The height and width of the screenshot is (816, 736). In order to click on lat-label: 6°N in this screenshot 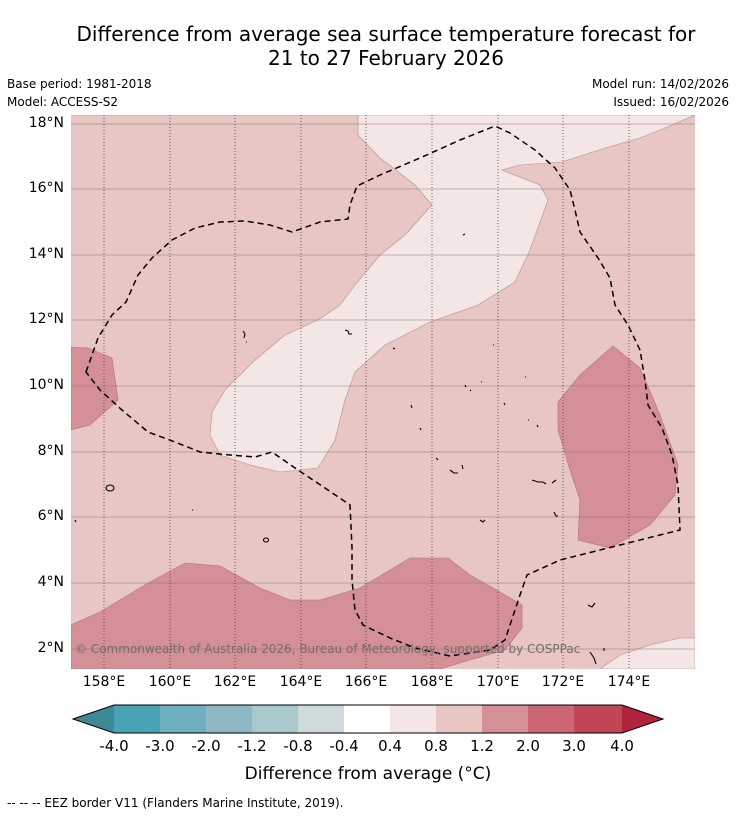, I will do `click(50, 516)`.